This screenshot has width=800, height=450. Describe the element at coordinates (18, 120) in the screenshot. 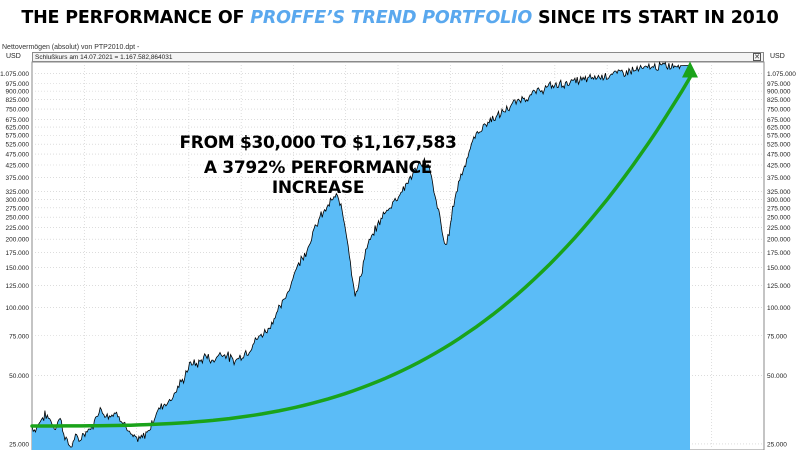

I see `y-tick-label-left: 675.000` at that location.